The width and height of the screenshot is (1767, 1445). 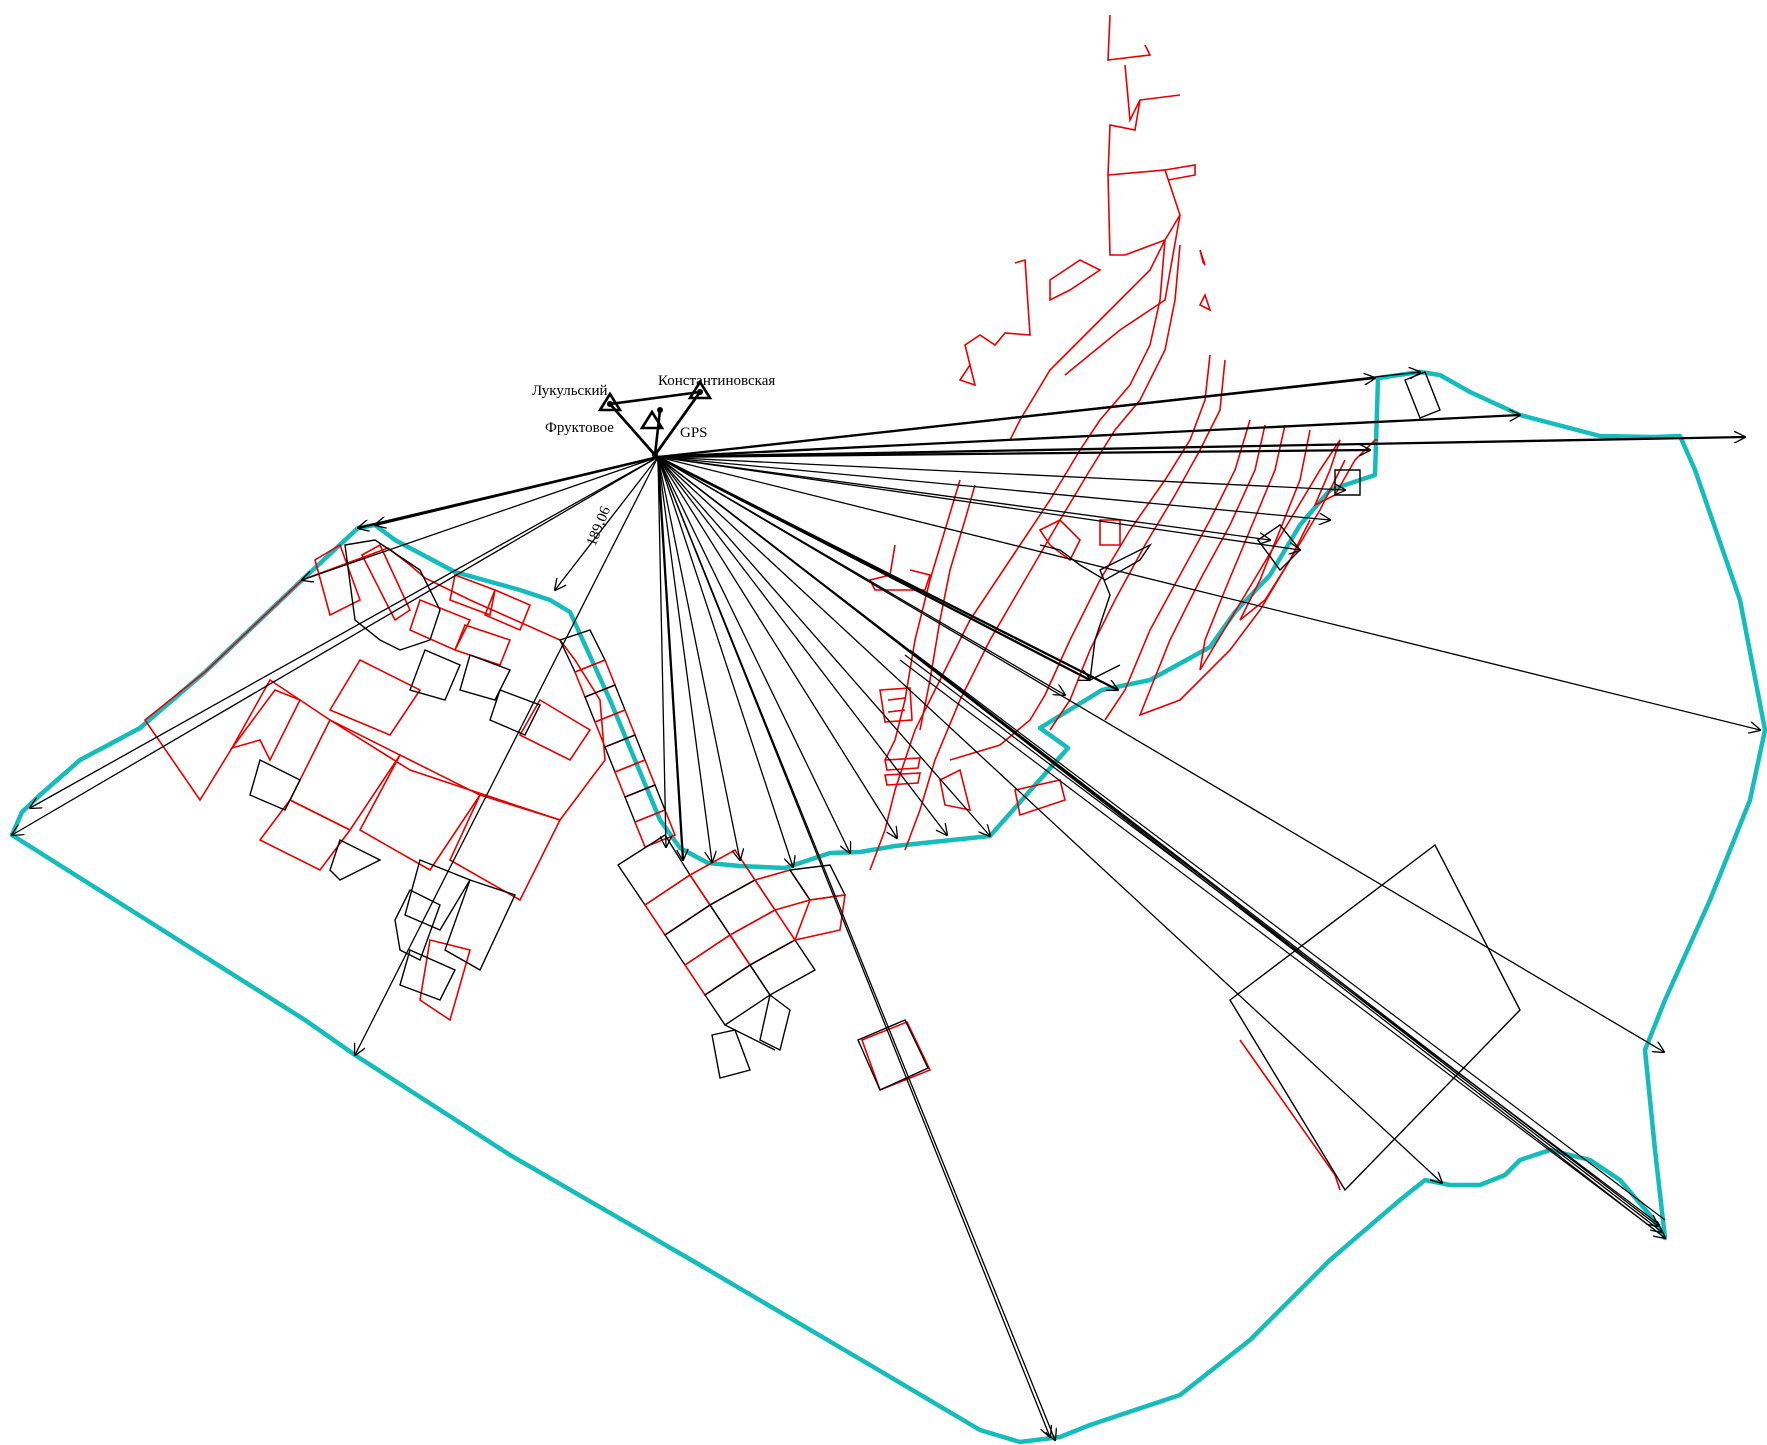 What do you see at coordinates (694, 433) in the screenshot?
I see `label-gps: GPS` at bounding box center [694, 433].